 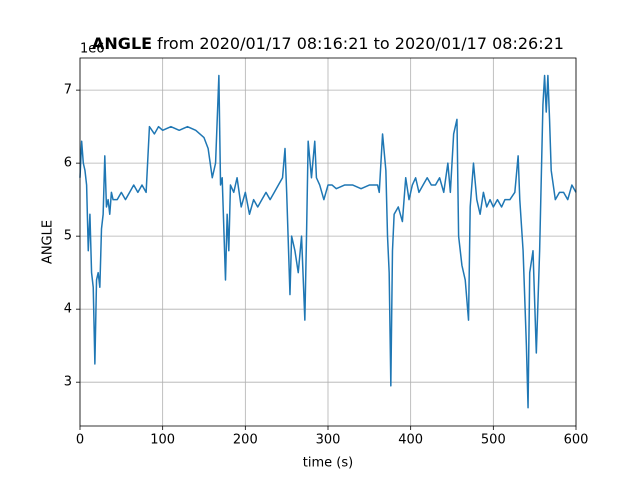 What do you see at coordinates (48, 242) in the screenshot?
I see `y-axis-label: ANGLE` at bounding box center [48, 242].